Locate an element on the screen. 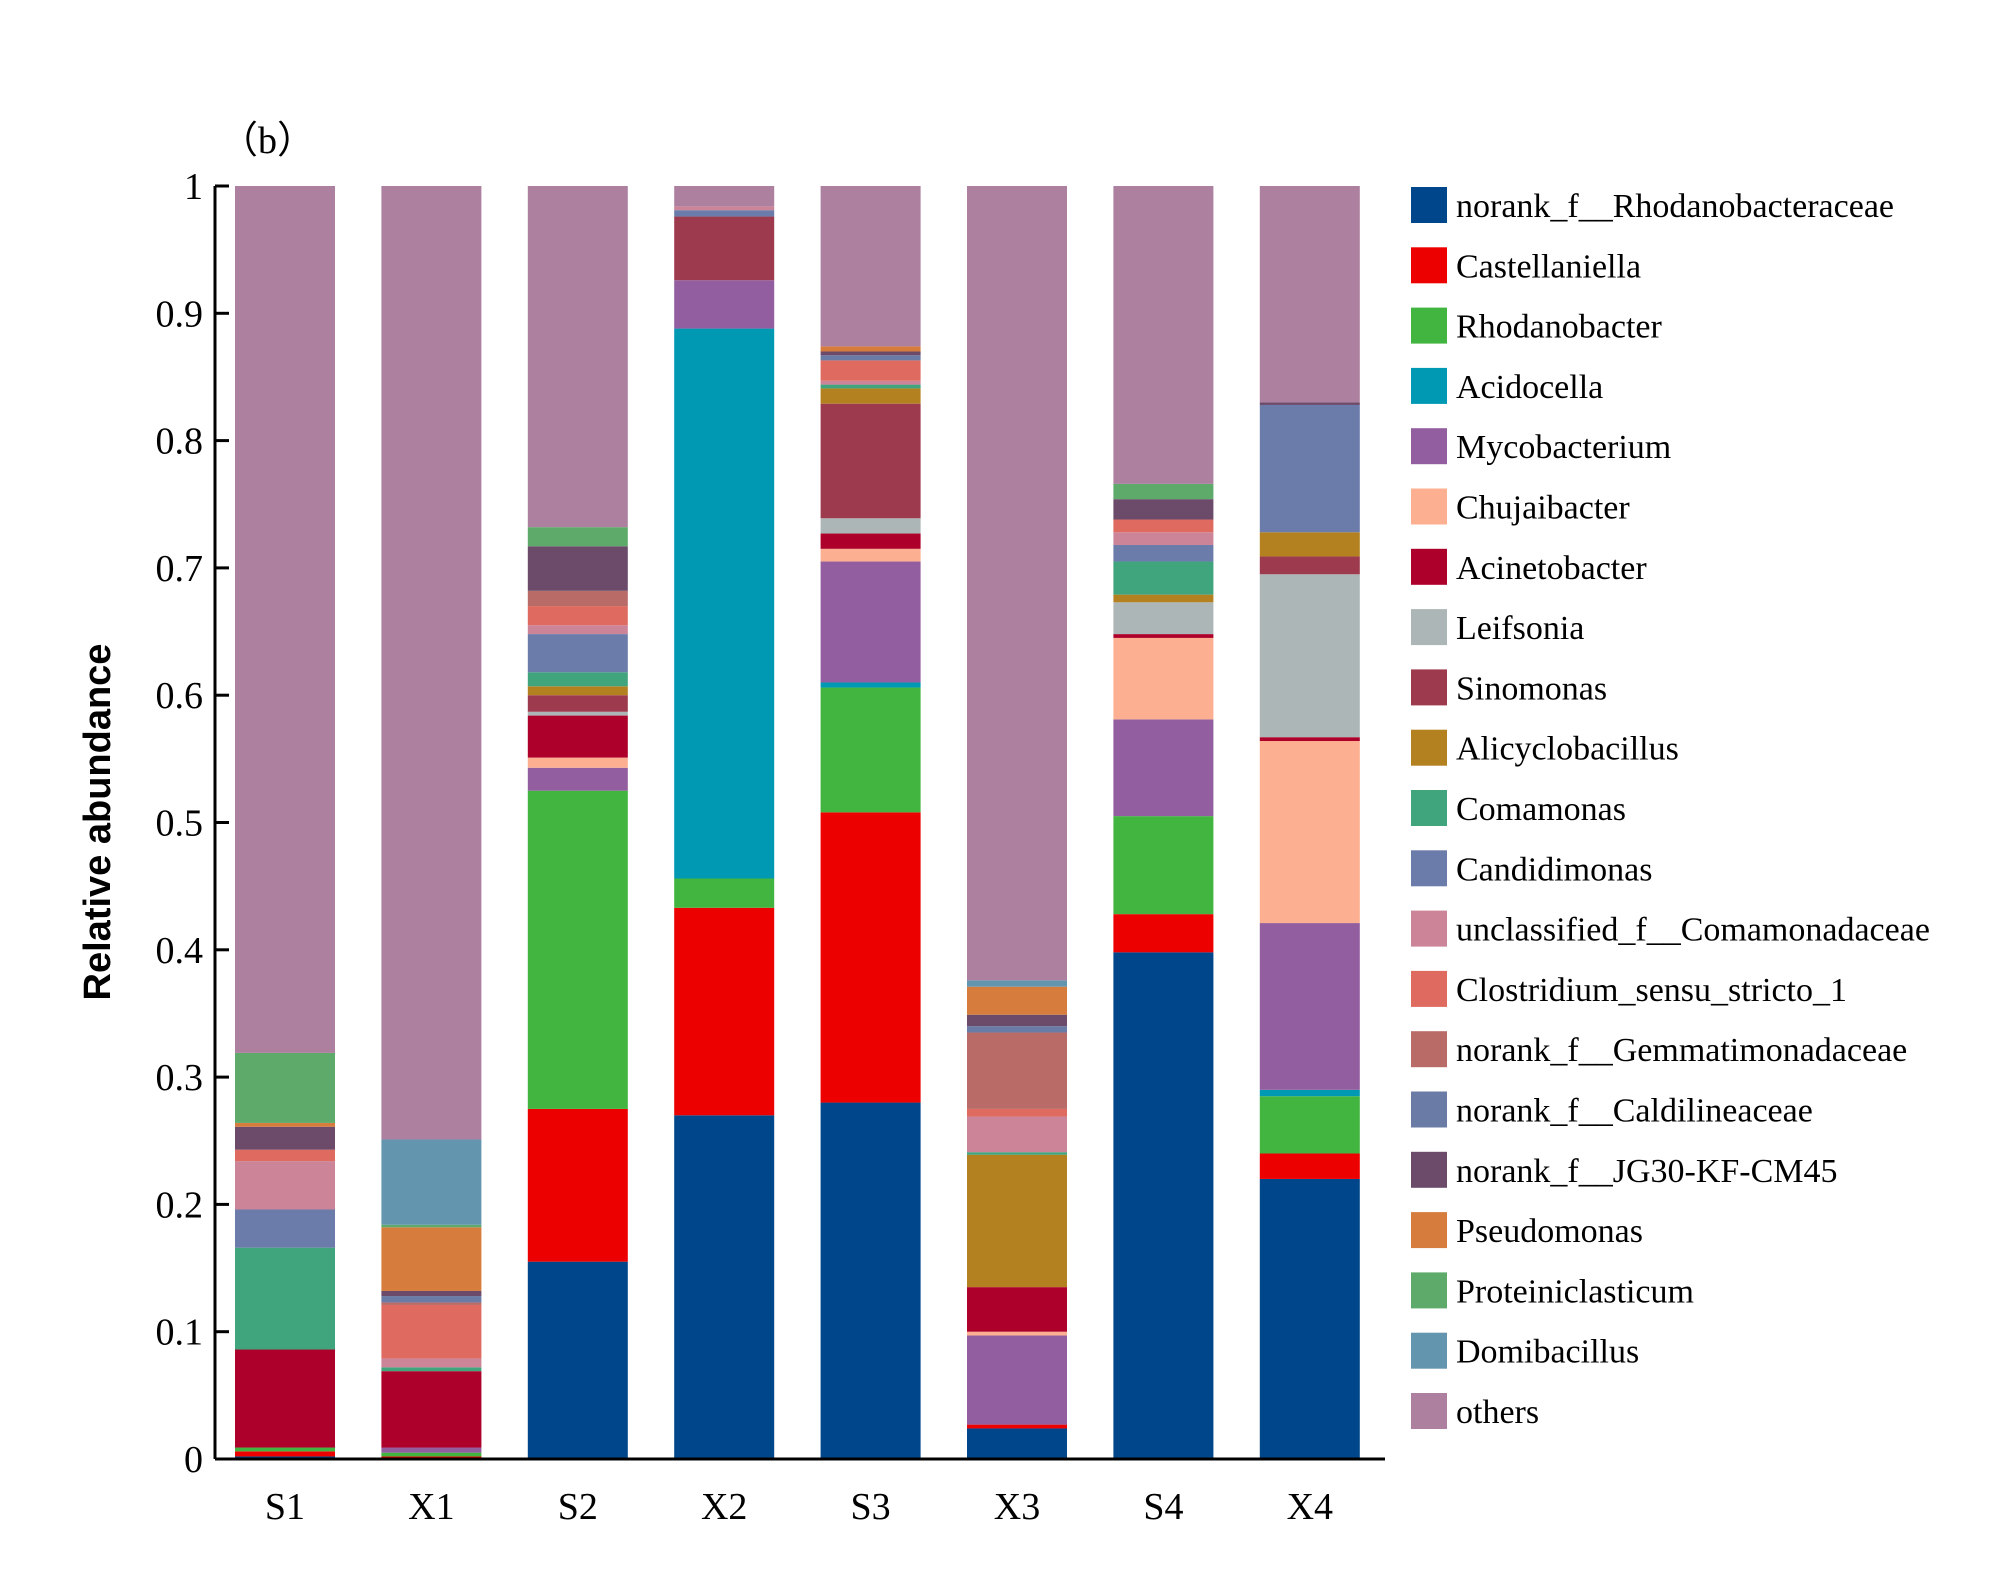  legend-item: Acidocella is located at coordinates (1507, 386).